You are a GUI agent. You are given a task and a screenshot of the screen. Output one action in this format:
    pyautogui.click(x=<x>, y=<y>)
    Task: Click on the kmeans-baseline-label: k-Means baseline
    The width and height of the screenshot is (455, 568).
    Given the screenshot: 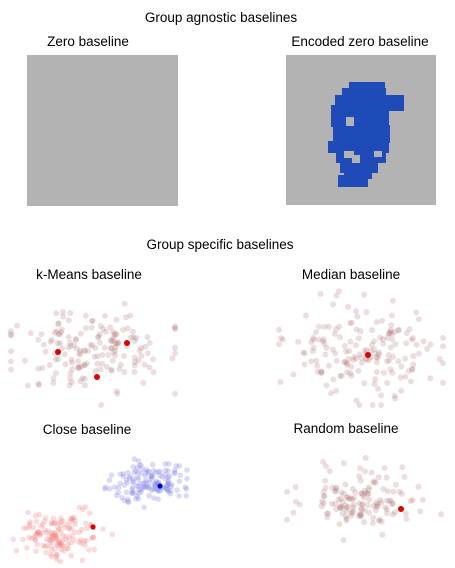 What is the action you would take?
    pyautogui.click(x=89, y=274)
    